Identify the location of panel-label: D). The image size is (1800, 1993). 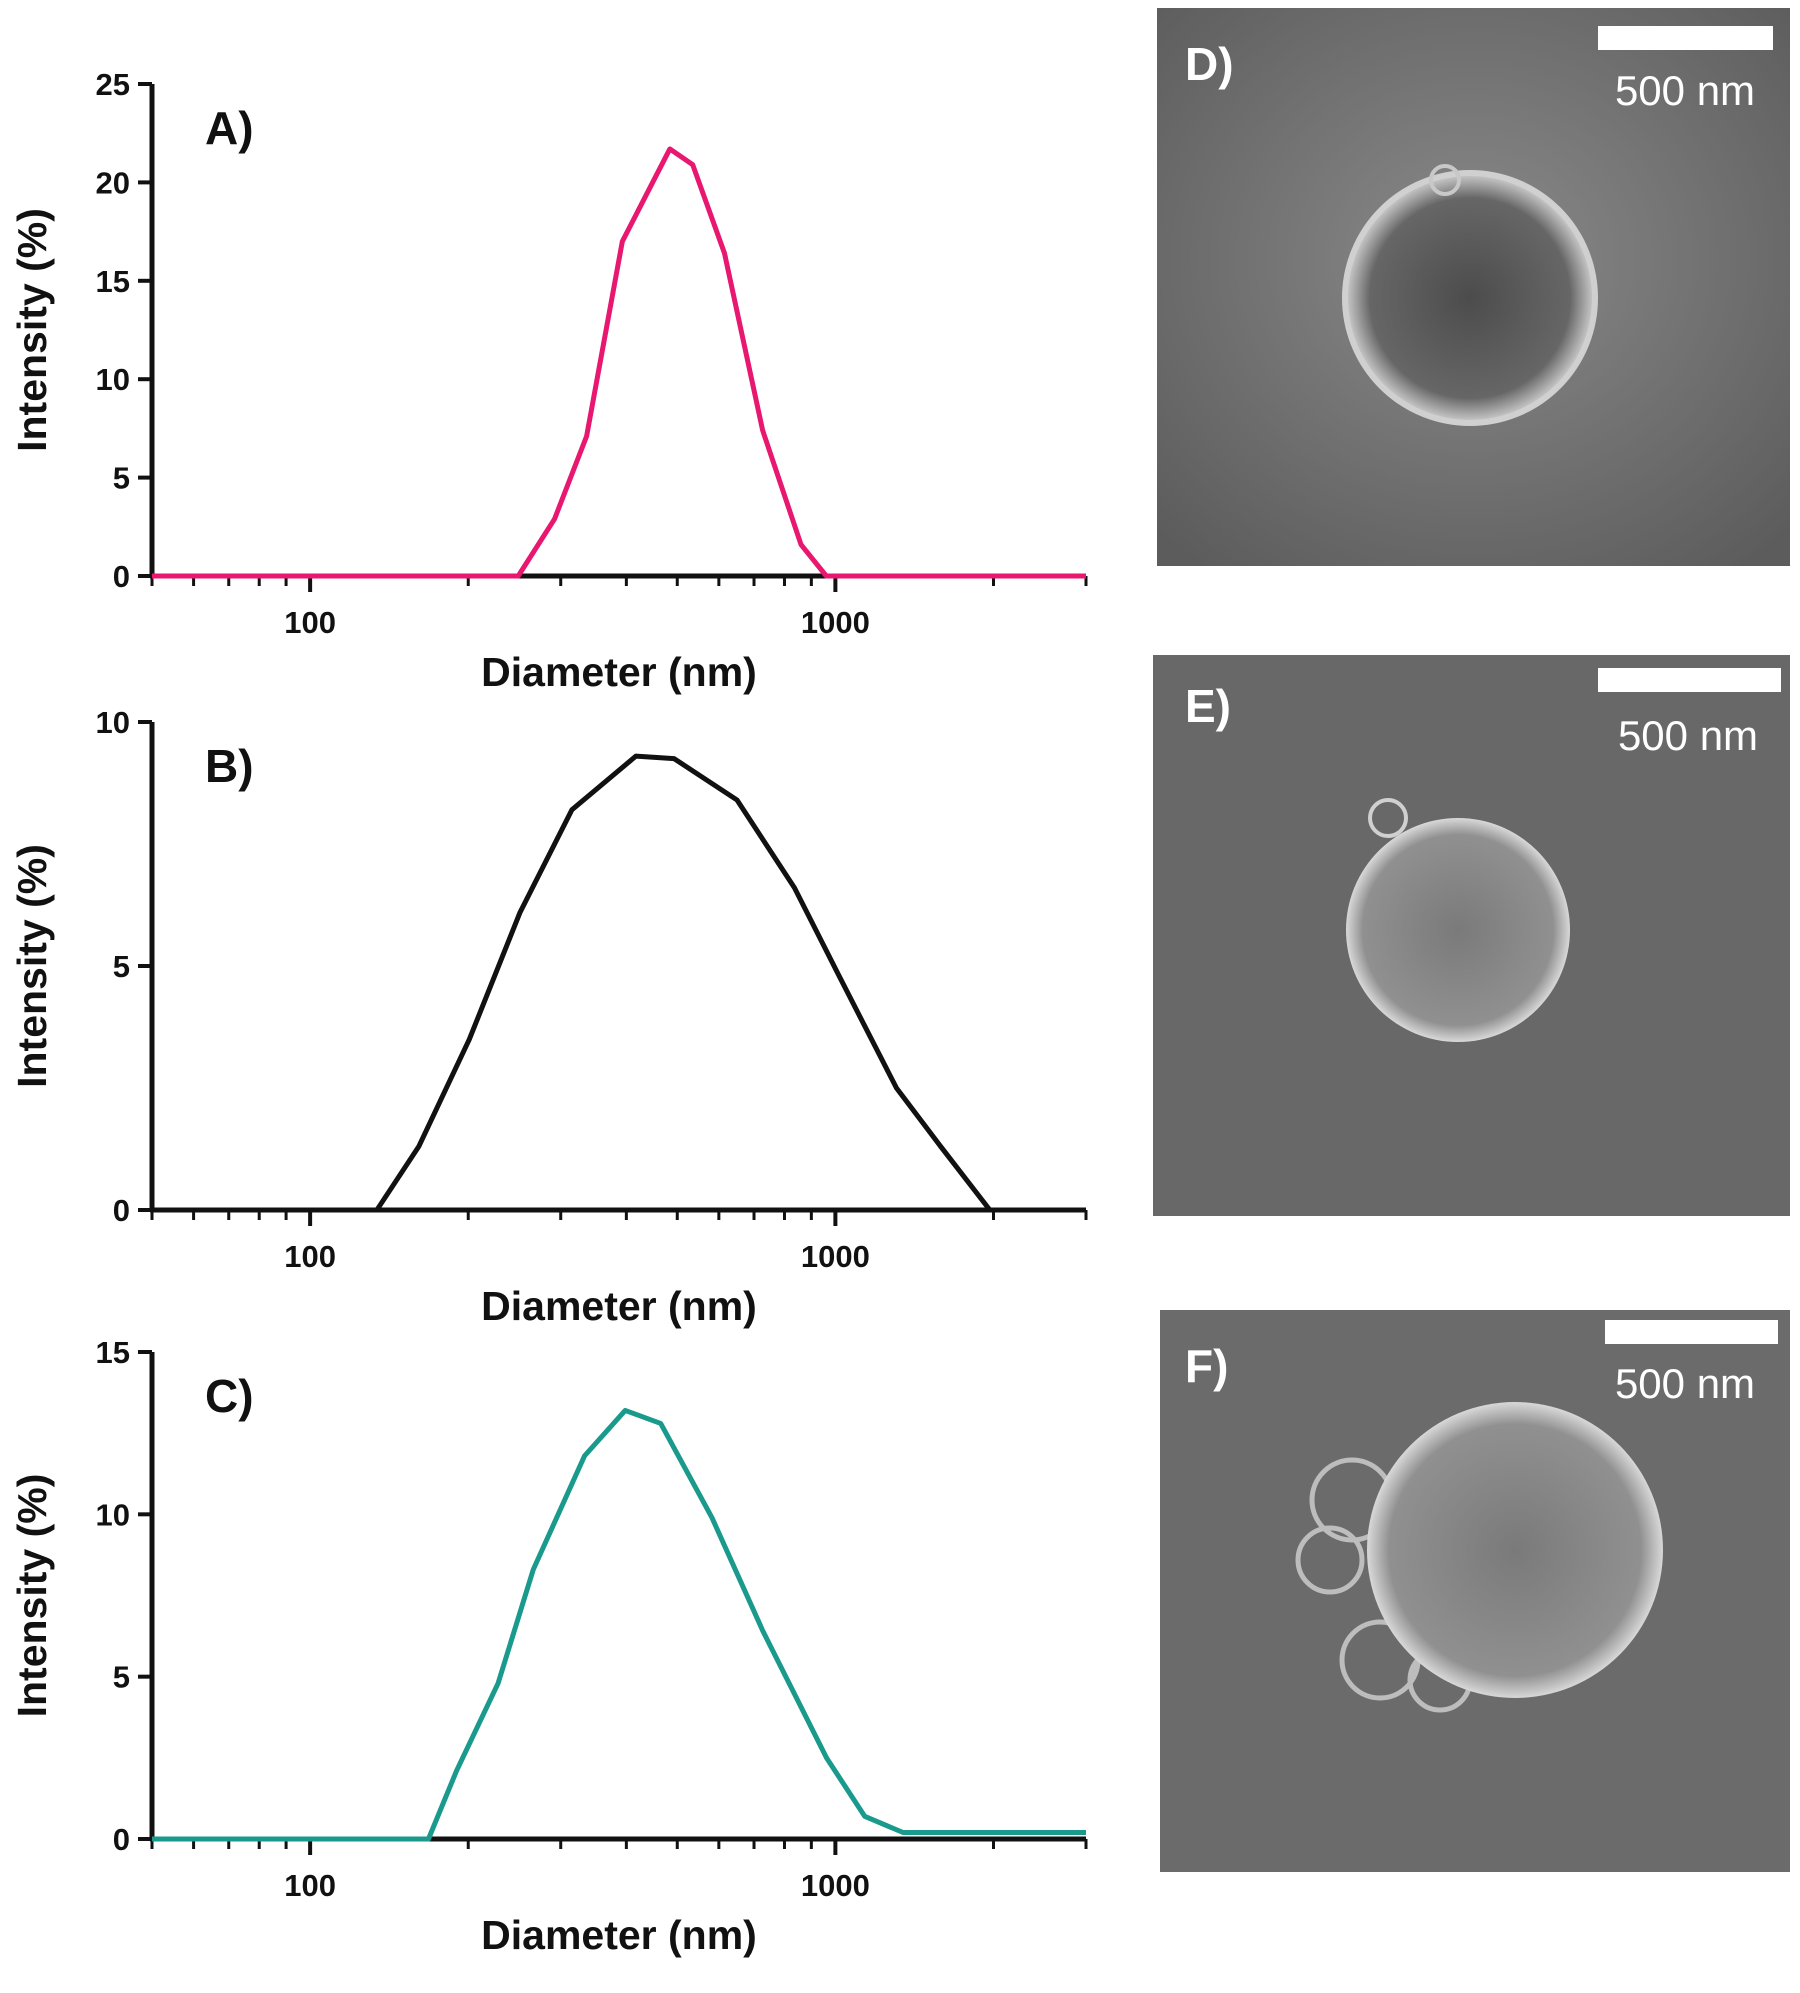
(1209, 64).